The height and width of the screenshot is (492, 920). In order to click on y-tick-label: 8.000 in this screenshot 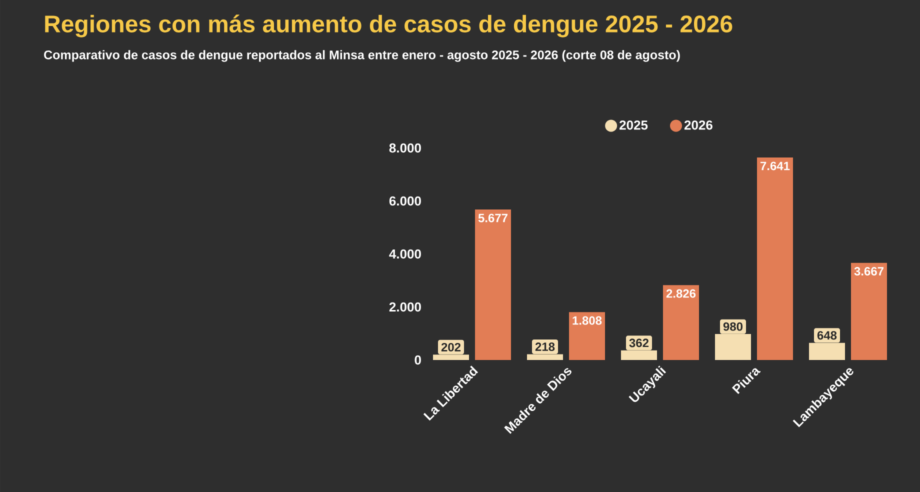, I will do `click(405, 148)`.